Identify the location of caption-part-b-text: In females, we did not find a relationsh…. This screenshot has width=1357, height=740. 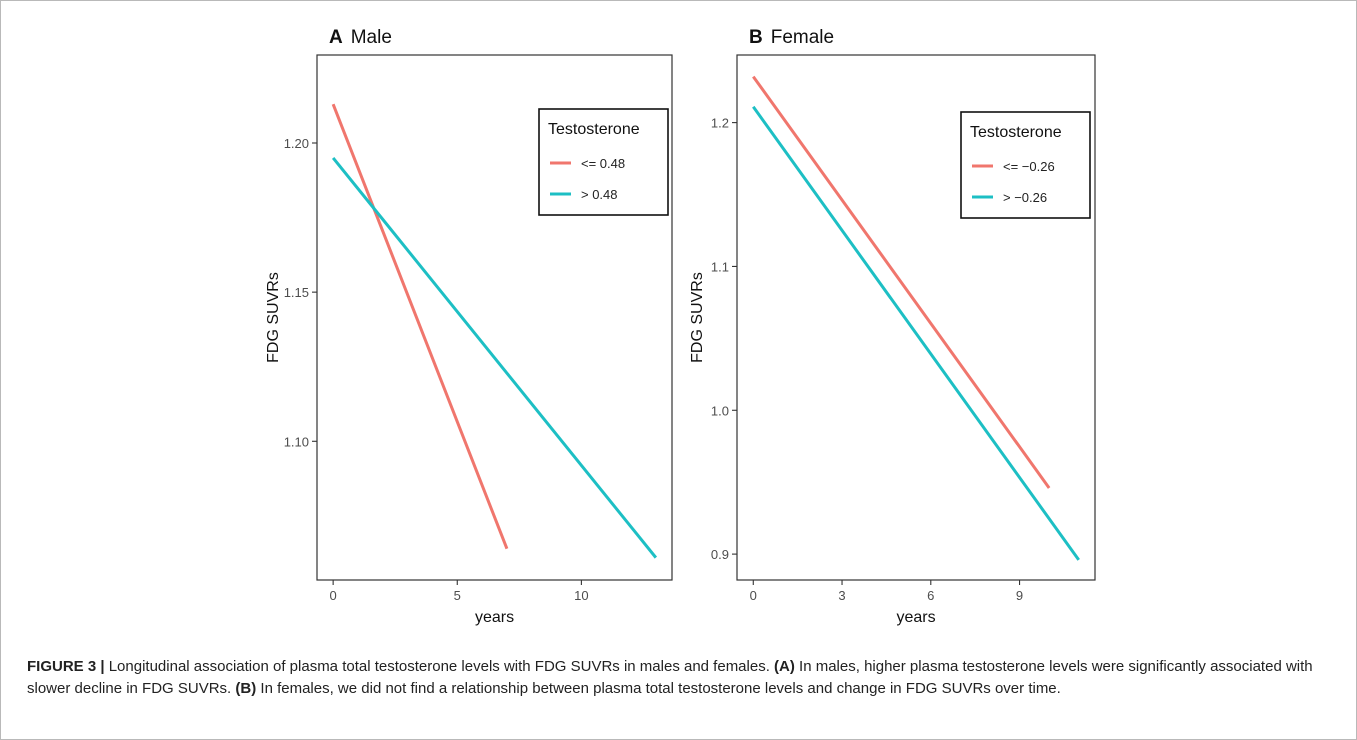
(658, 688).